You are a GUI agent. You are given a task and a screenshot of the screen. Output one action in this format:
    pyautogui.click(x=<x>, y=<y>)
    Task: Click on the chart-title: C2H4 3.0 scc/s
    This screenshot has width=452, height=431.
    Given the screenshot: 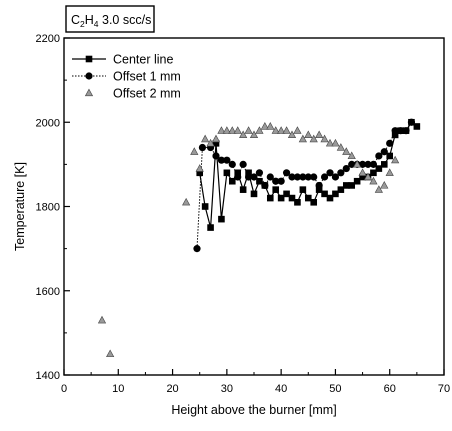 What is the action you would take?
    pyautogui.click(x=111, y=21)
    